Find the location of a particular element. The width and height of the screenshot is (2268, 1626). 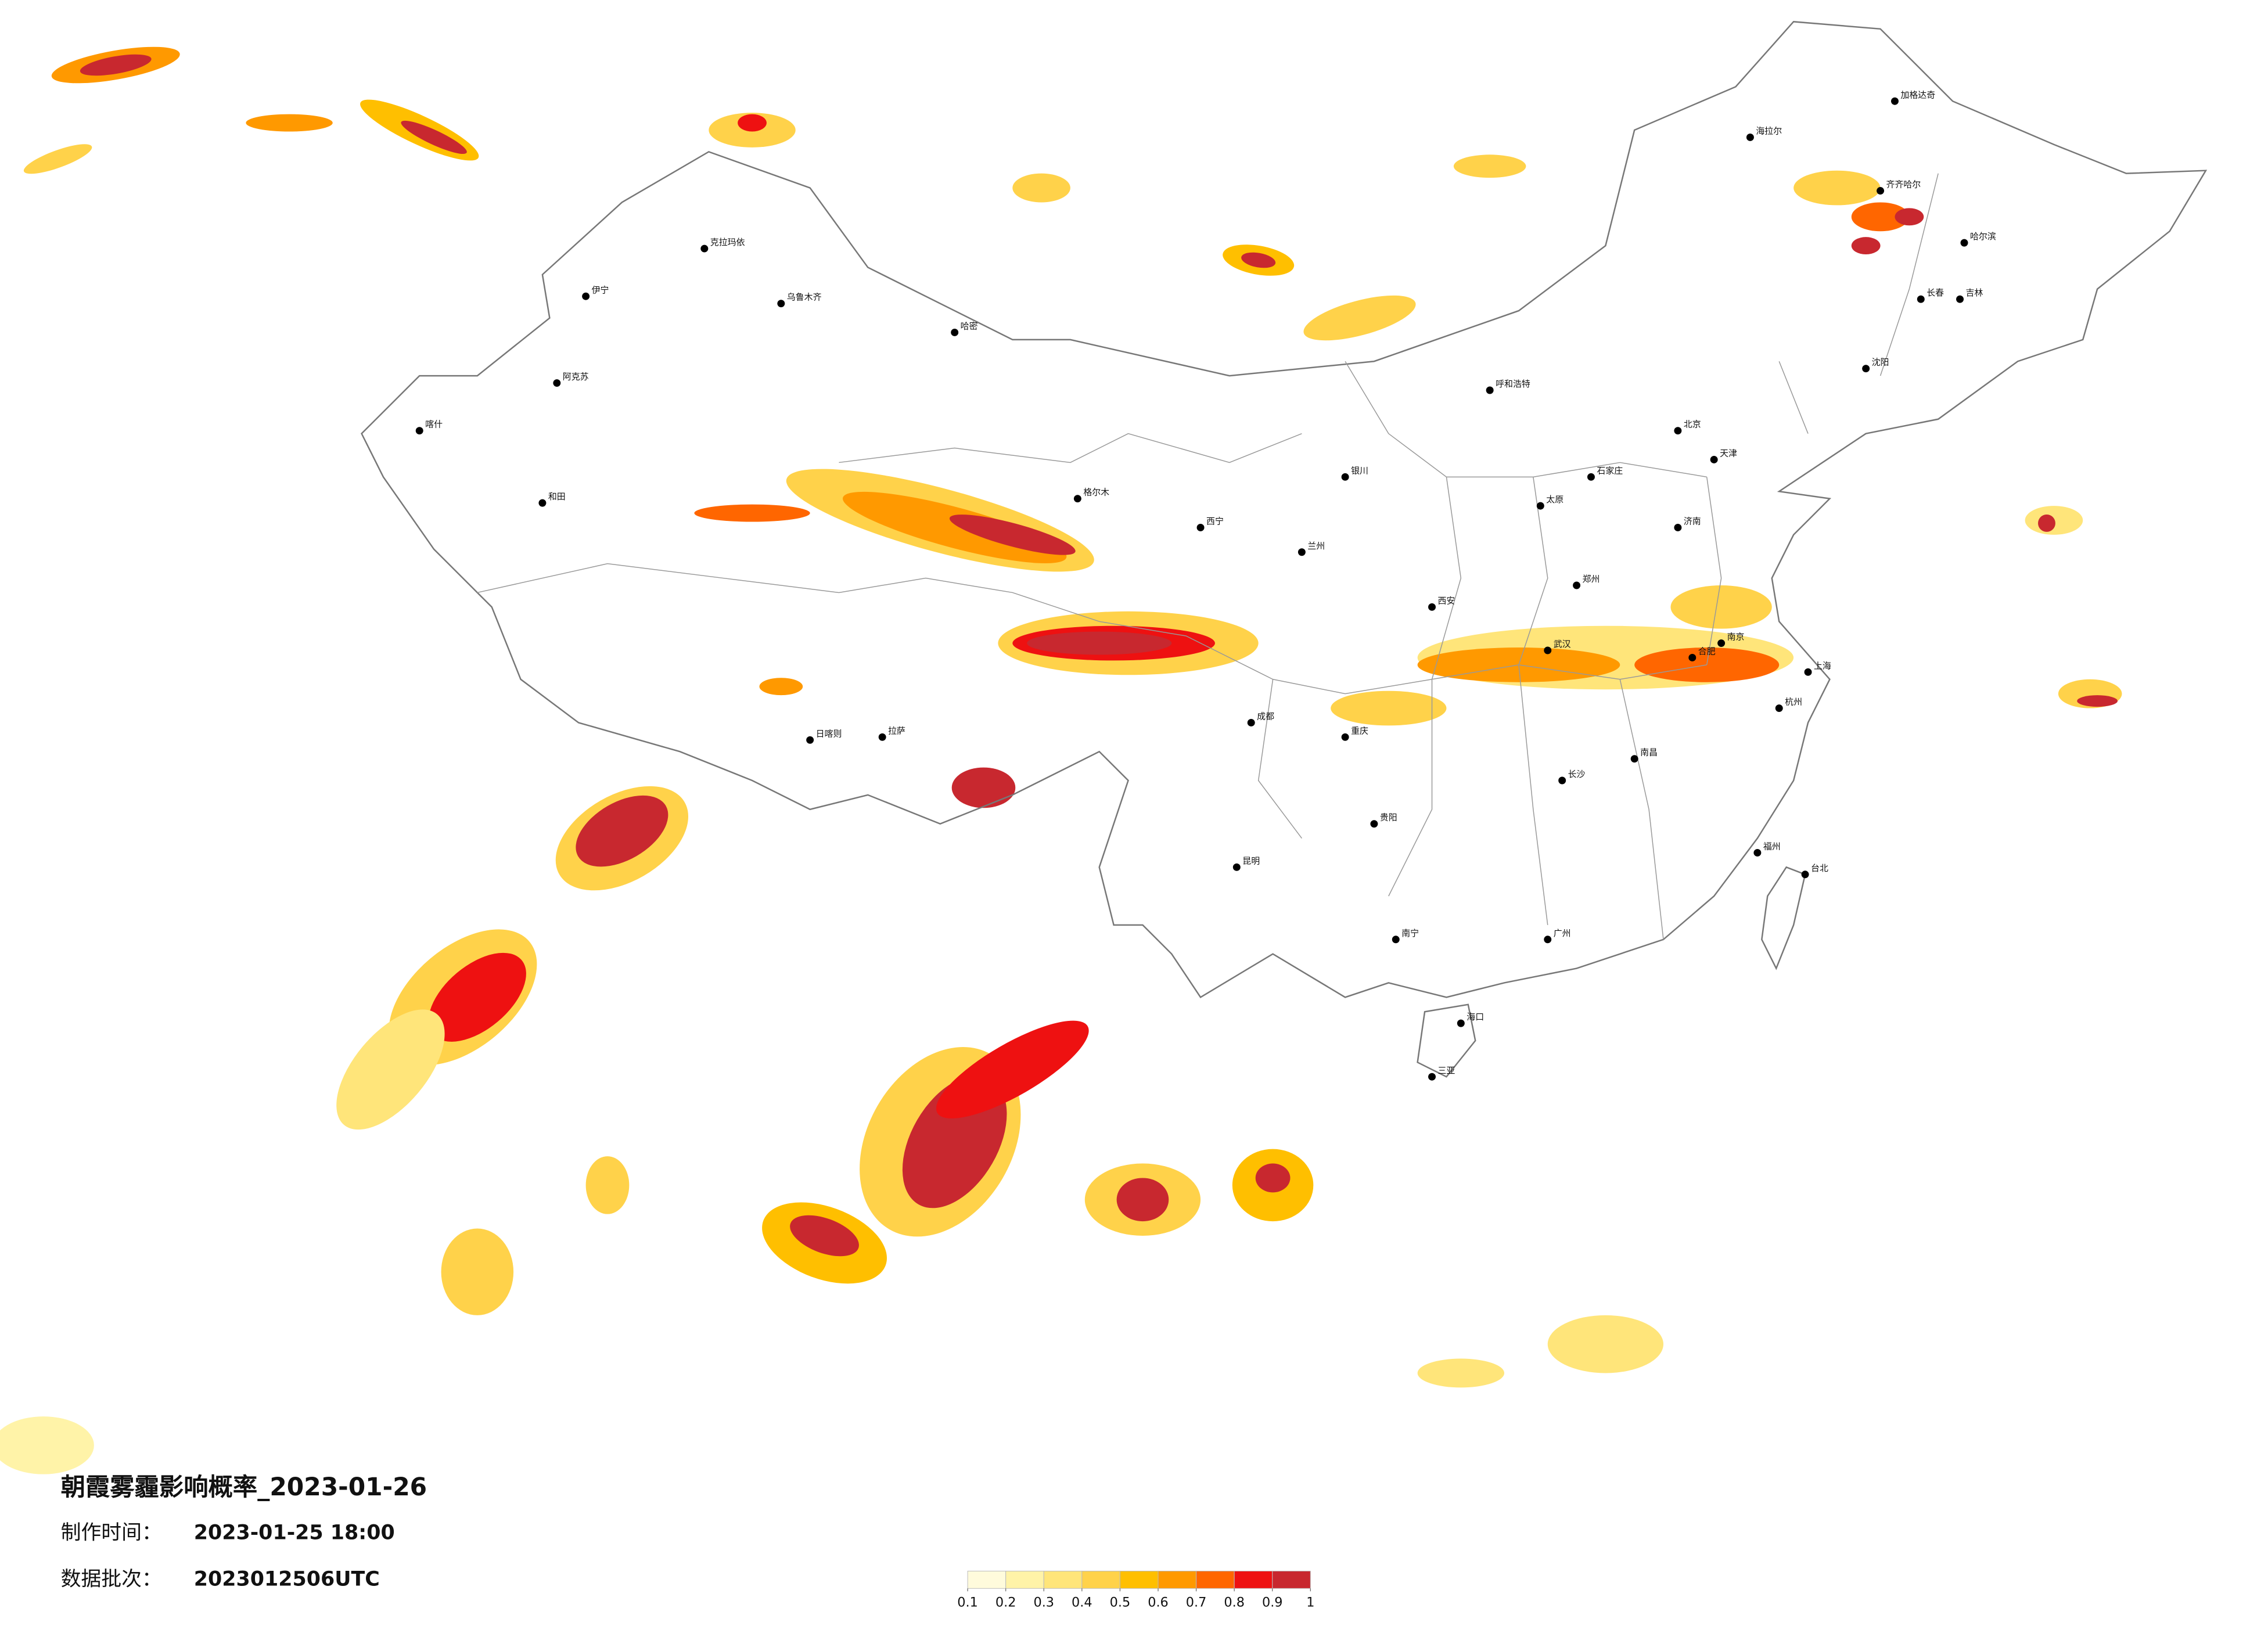

city-label: 西宁 is located at coordinates (1215, 521).